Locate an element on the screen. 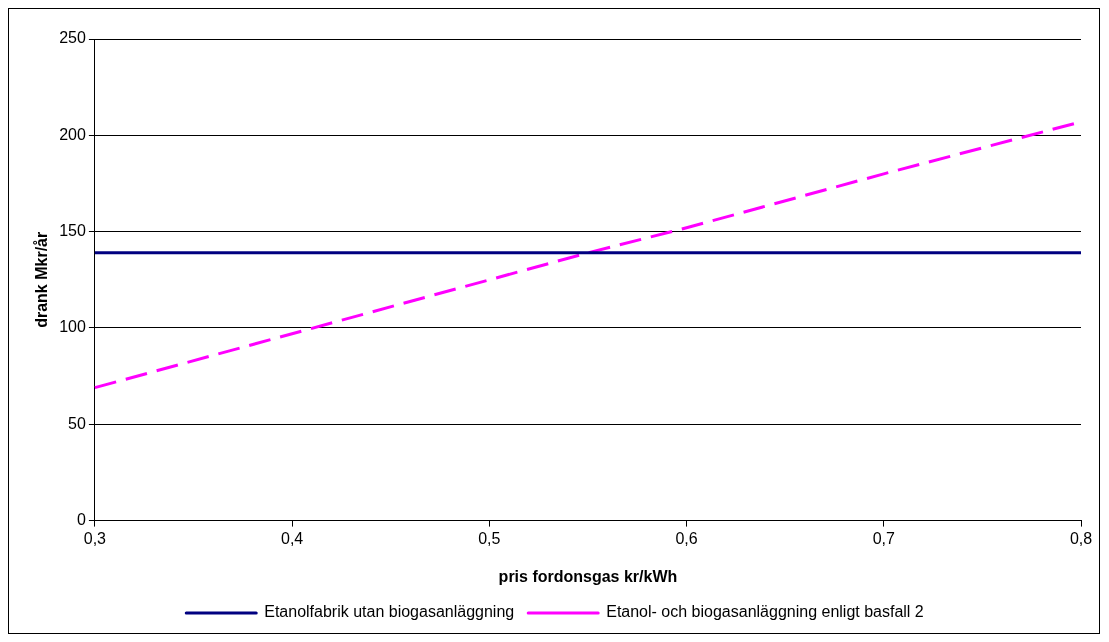 The image size is (1109, 642). y-tick-label: 250 is located at coordinates (72, 38).